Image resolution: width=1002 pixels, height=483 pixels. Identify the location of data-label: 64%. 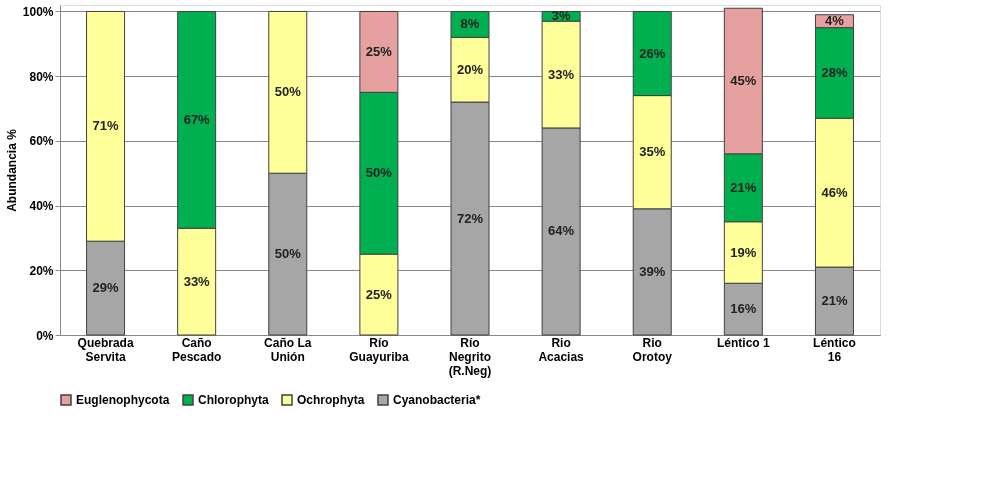
(561, 231).